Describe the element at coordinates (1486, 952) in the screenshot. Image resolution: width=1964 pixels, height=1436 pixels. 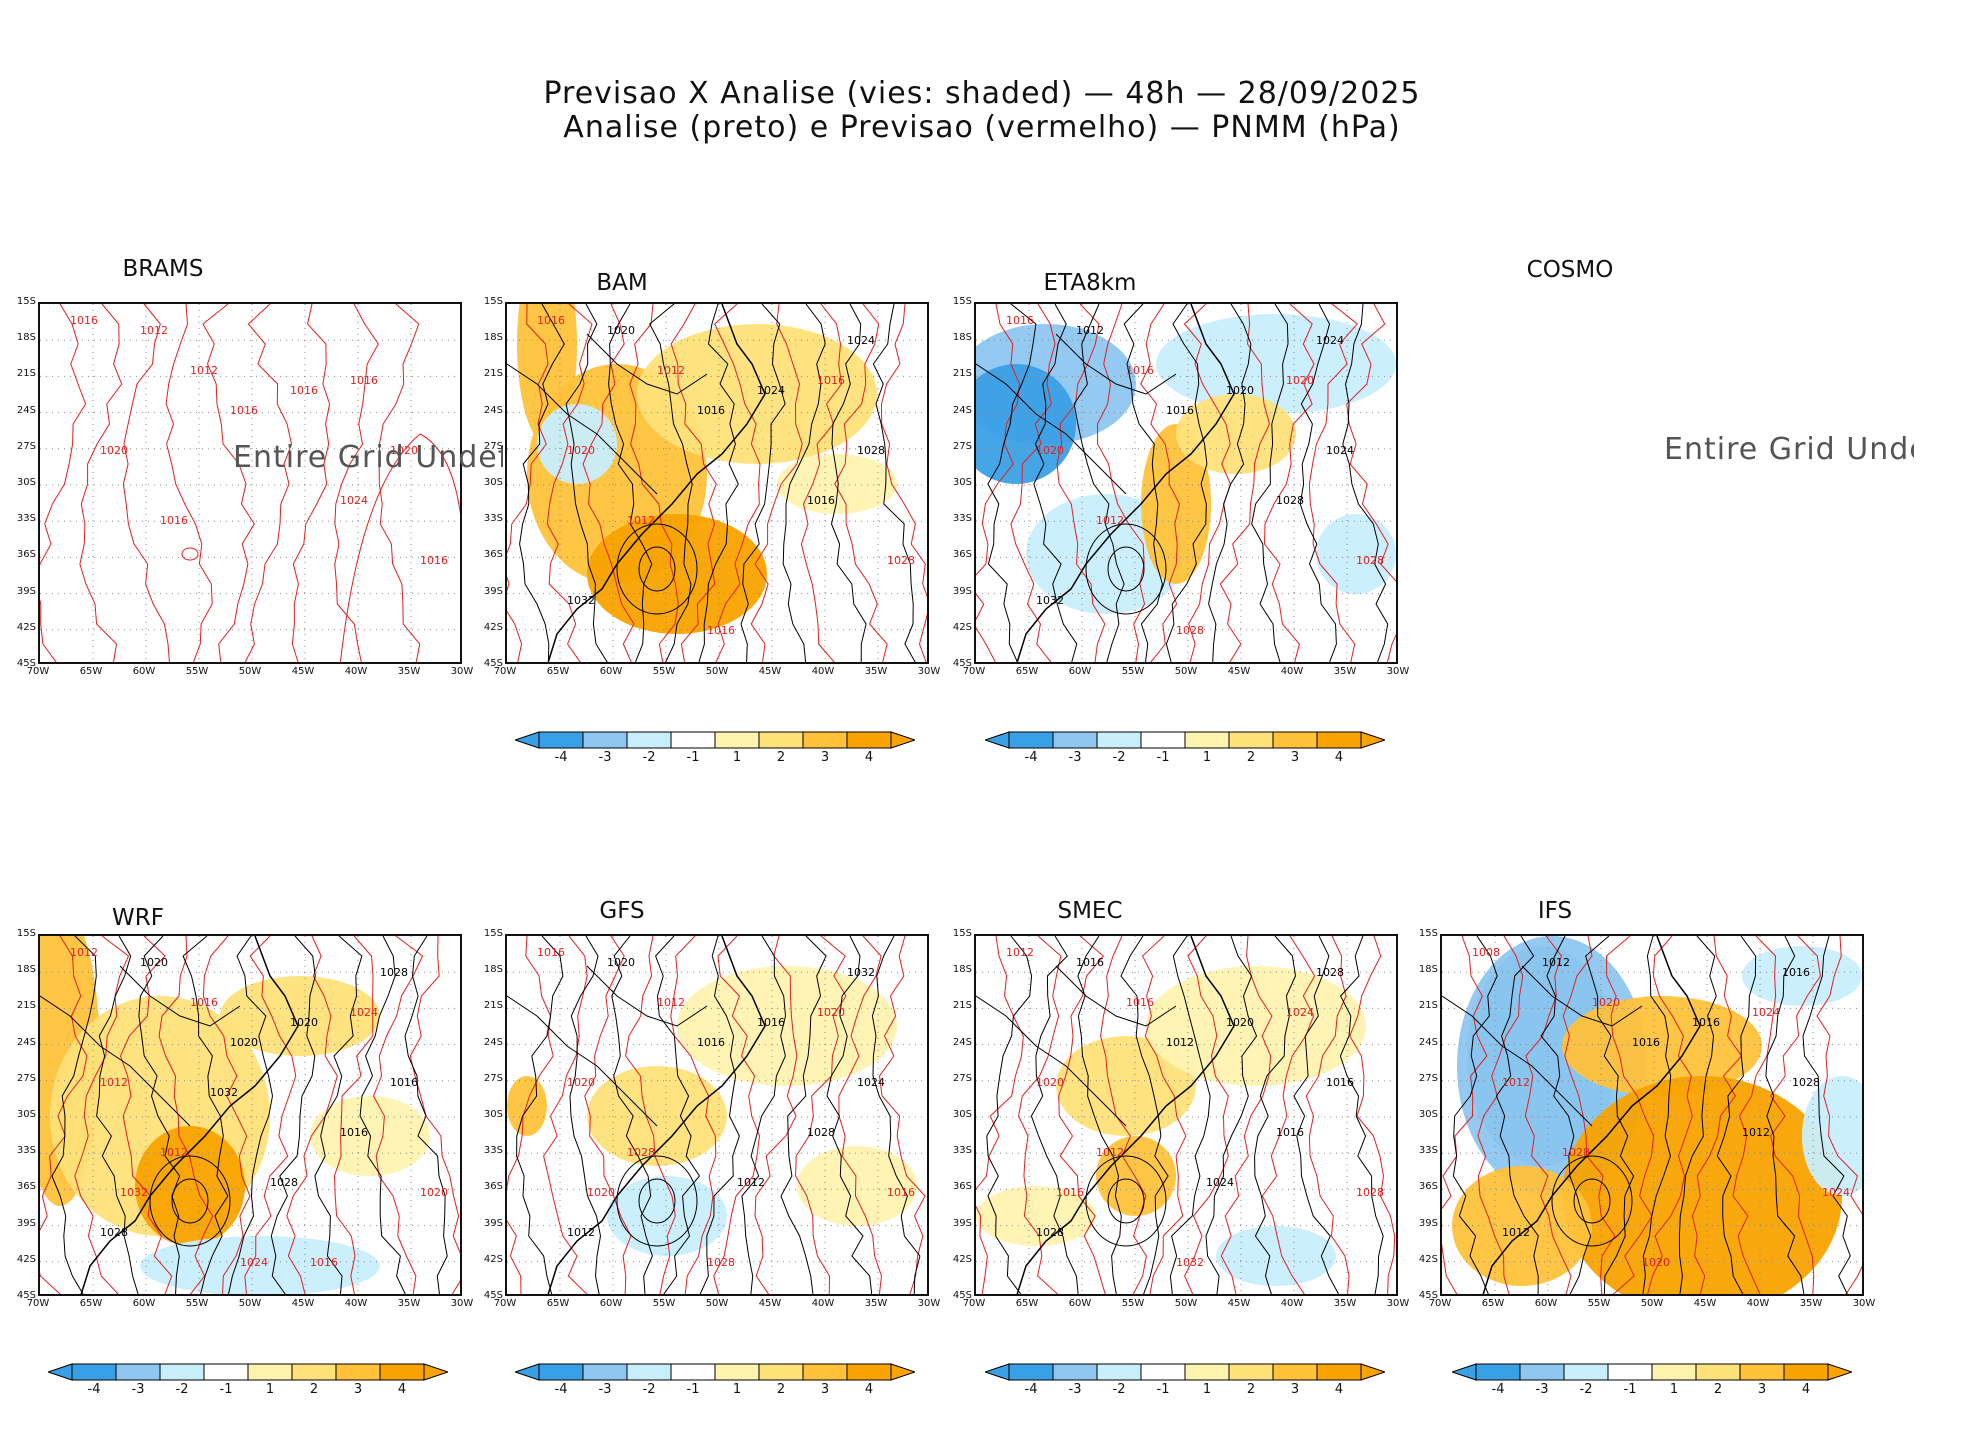
I see `contour-label: 1008` at that location.